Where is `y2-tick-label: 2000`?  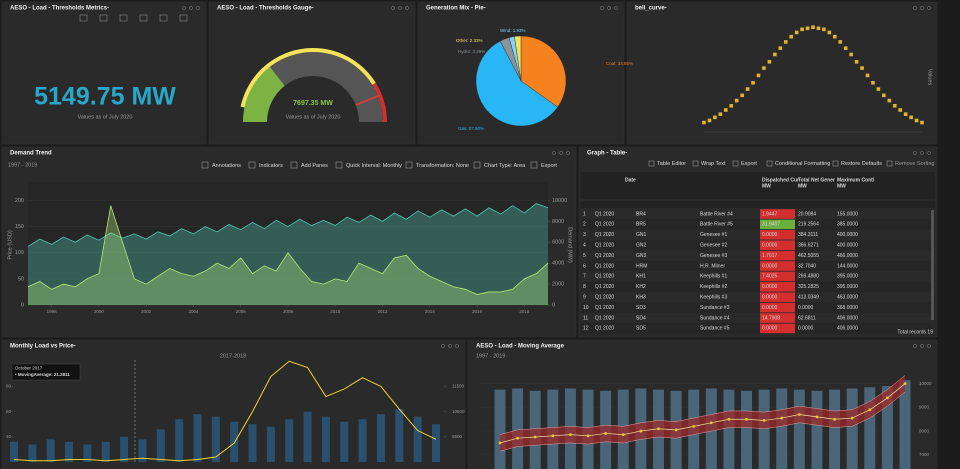 y2-tick-label: 2000 is located at coordinates (558, 285).